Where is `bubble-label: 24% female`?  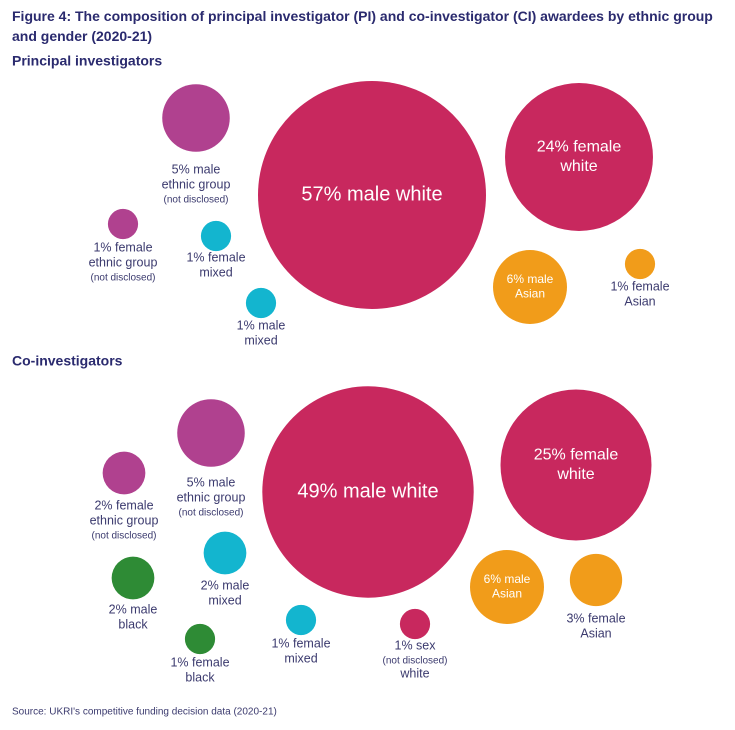 bubble-label: 24% female is located at coordinates (579, 147).